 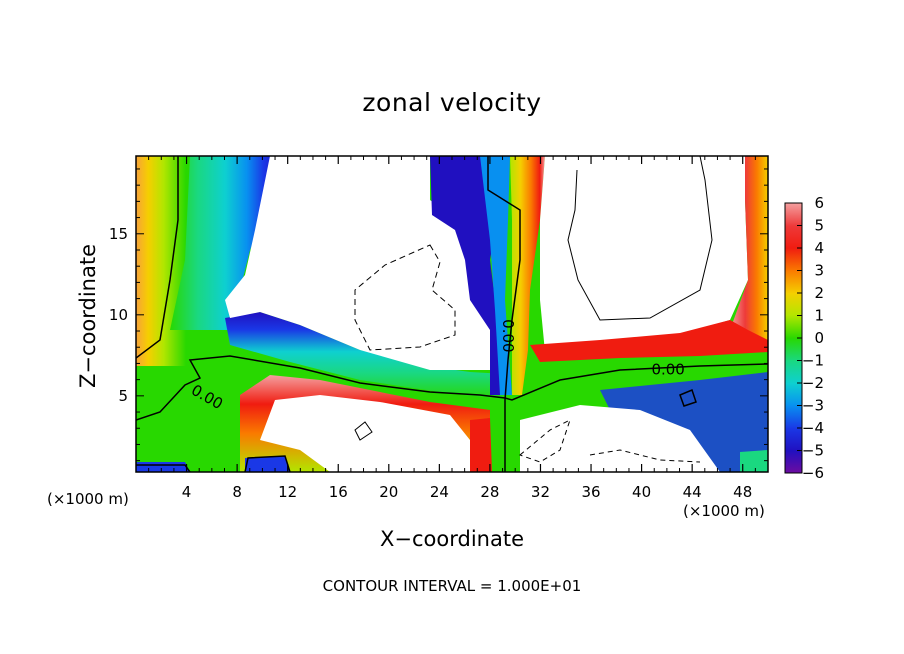 What do you see at coordinates (724, 511) in the screenshot?
I see `x-unit-note-right: (×1000 m)` at bounding box center [724, 511].